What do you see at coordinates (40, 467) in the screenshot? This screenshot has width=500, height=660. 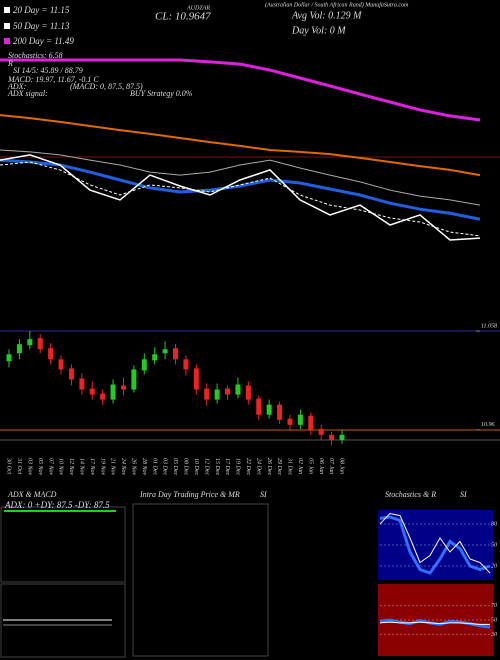 I see `x-tick-label: 05 Nov` at bounding box center [40, 467].